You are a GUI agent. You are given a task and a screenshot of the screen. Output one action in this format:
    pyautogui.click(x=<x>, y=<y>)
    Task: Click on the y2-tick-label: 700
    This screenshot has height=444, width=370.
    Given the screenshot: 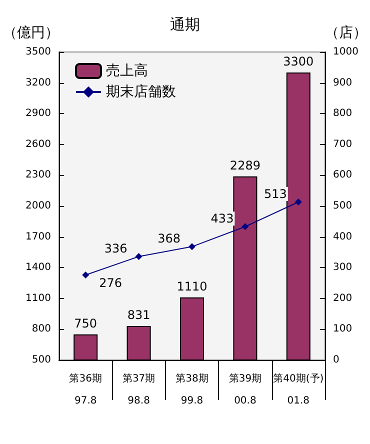 What is the action you would take?
    pyautogui.click(x=342, y=144)
    